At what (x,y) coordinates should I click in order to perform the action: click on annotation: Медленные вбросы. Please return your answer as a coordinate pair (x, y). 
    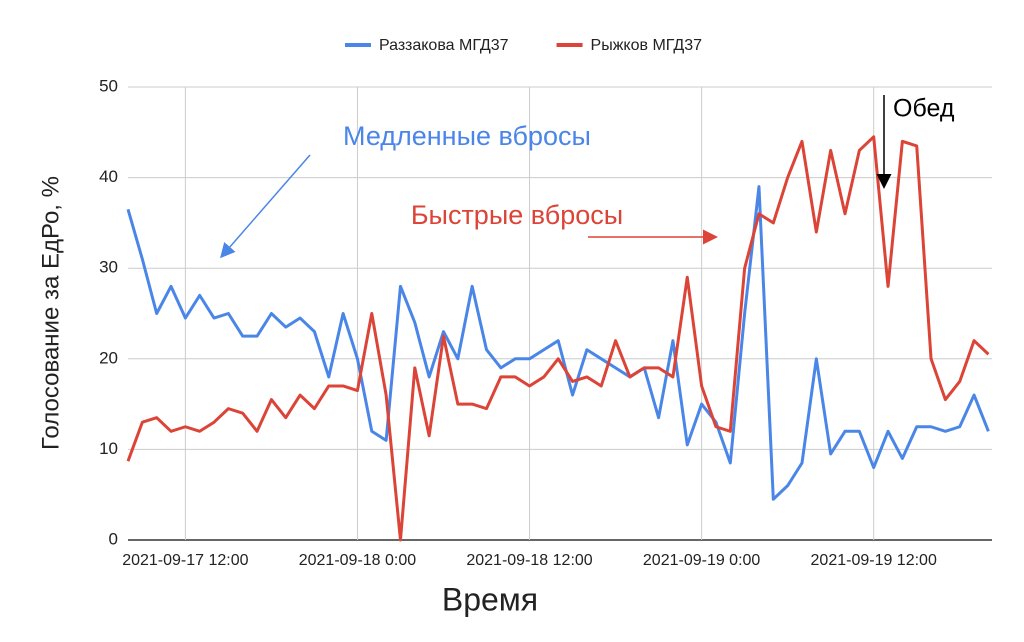
    Looking at the image, I should click on (467, 136).